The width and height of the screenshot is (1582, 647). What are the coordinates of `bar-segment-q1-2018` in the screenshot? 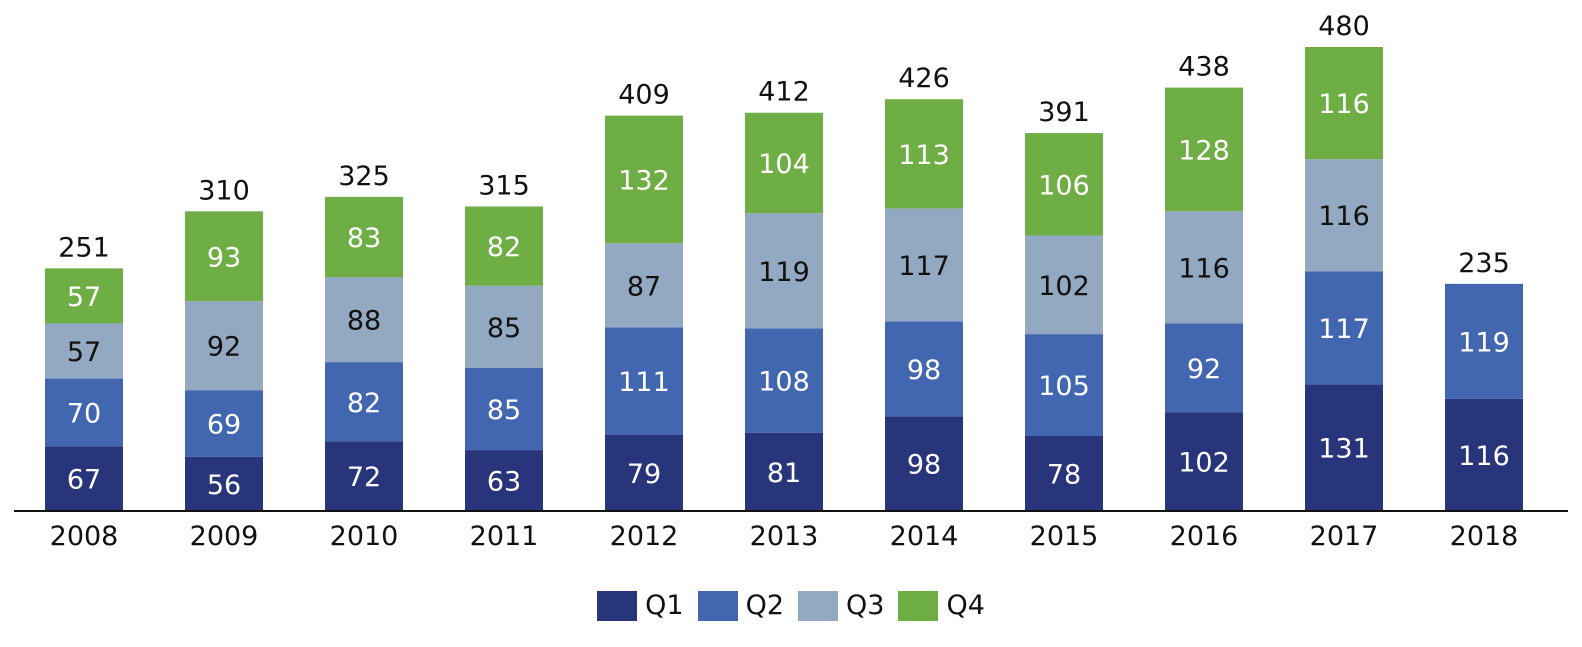 It's located at (1484, 454).